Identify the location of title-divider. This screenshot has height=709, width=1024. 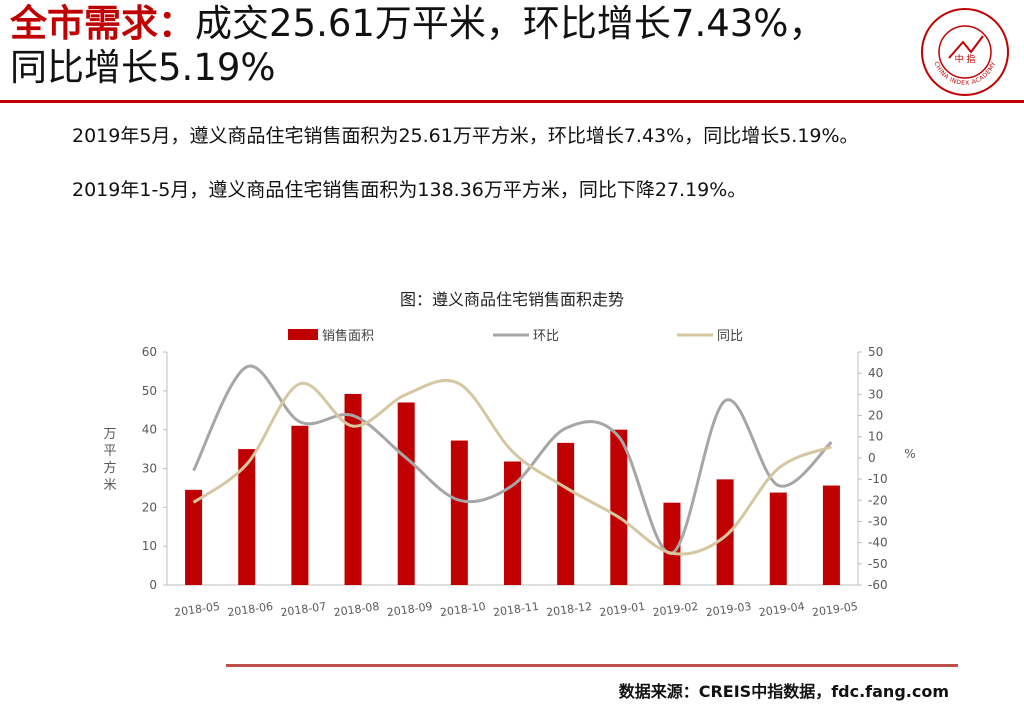
(512, 101).